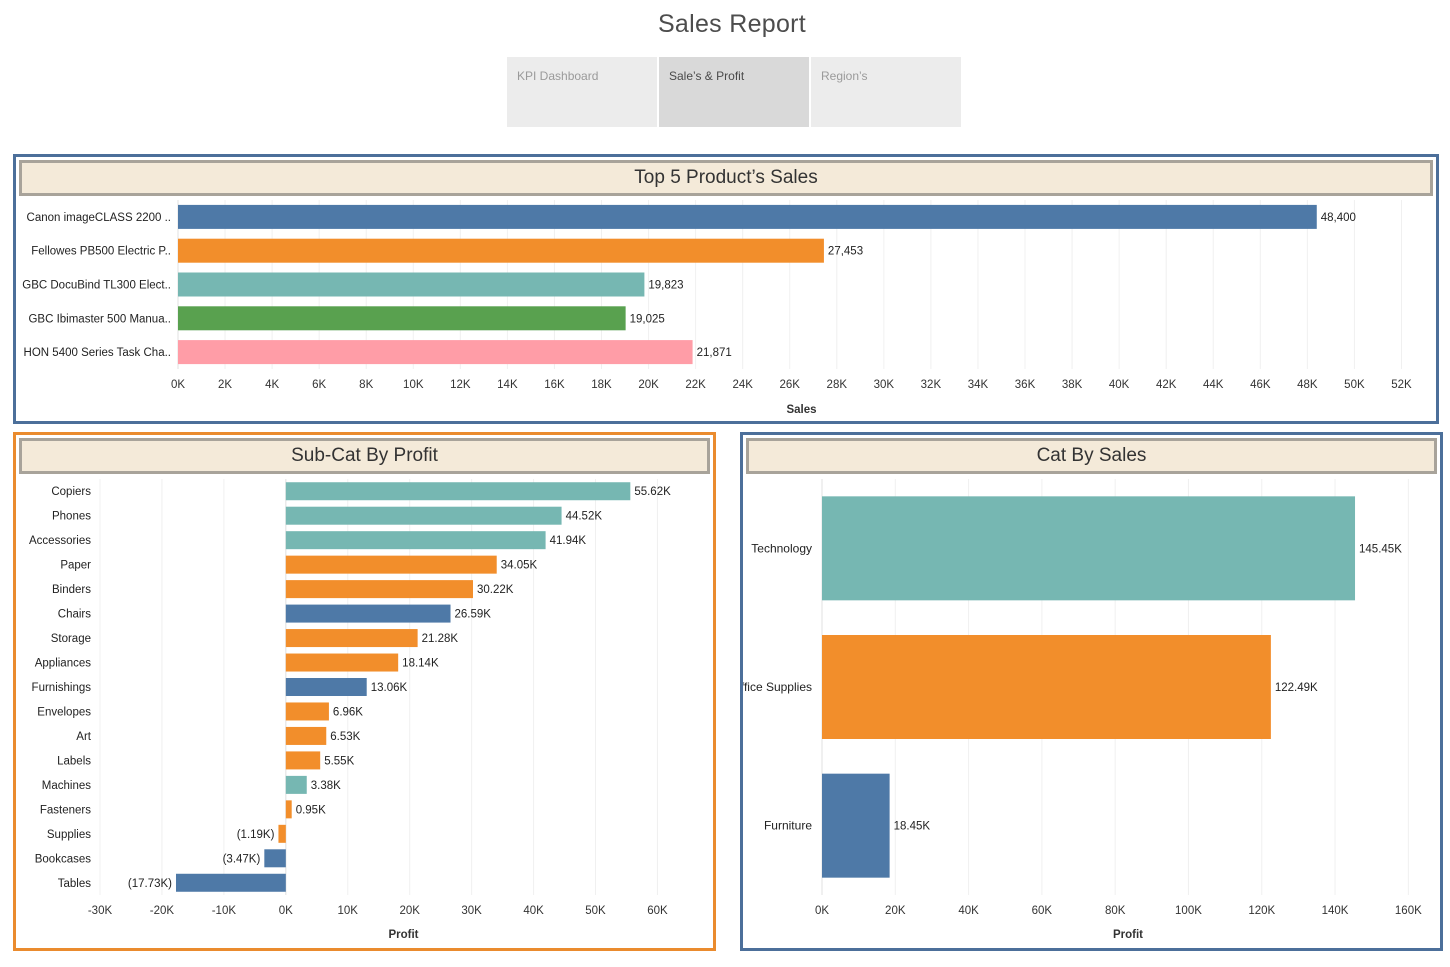 This screenshot has width=1450, height=967. I want to click on x-tick-label: 48K, so click(1307, 385).